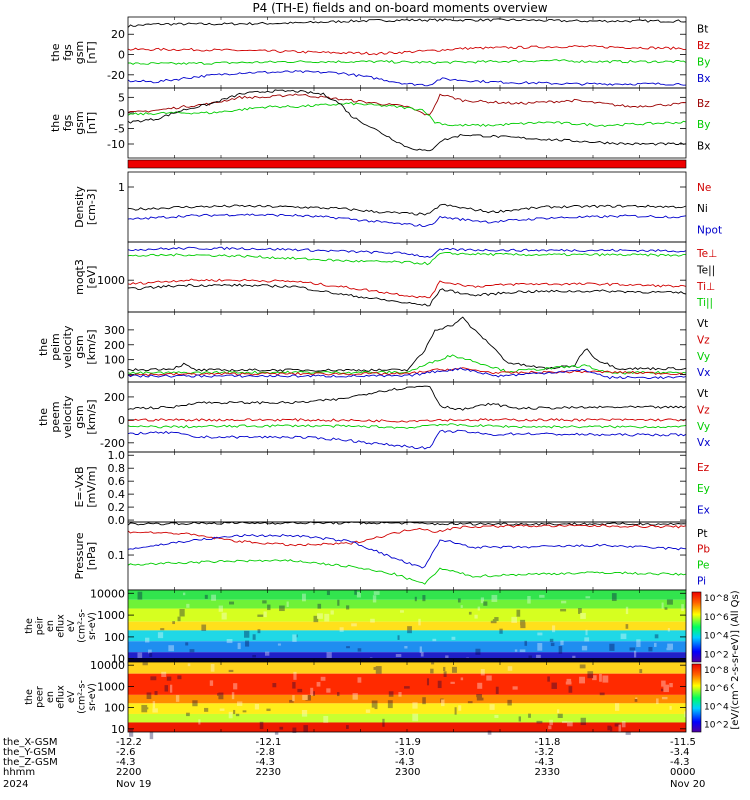 The width and height of the screenshot is (750, 800). I want to click on legend-entry: Pi, so click(701, 581).